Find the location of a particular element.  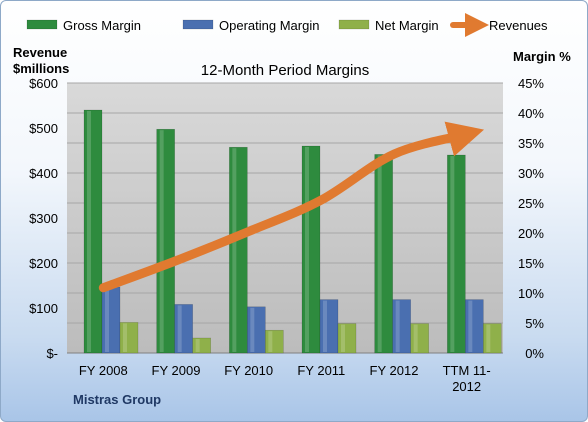

legend-net-margin-label: Net Margin is located at coordinates (407, 25).